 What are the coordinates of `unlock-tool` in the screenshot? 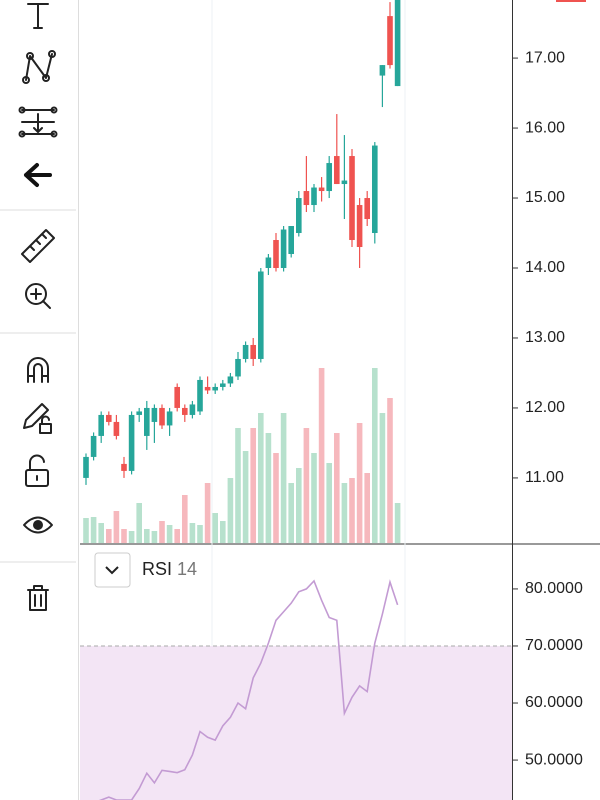 It's located at (37, 470).